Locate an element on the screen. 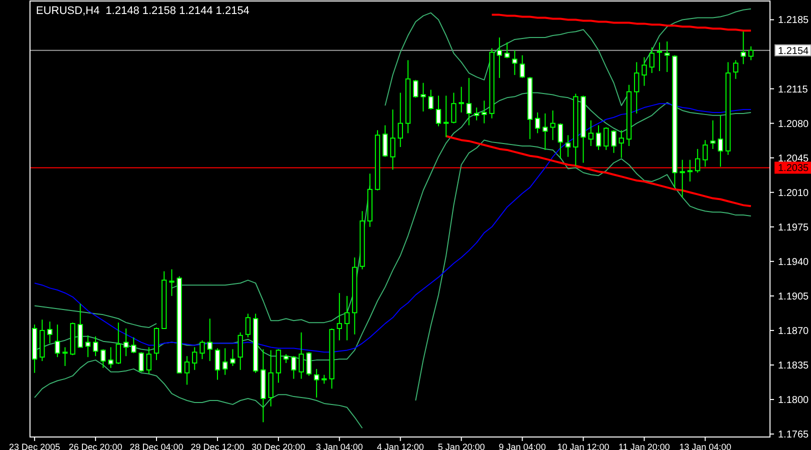 The width and height of the screenshot is (811, 450). x-tick-label: 26 Dec 20:00 is located at coordinates (95, 446).